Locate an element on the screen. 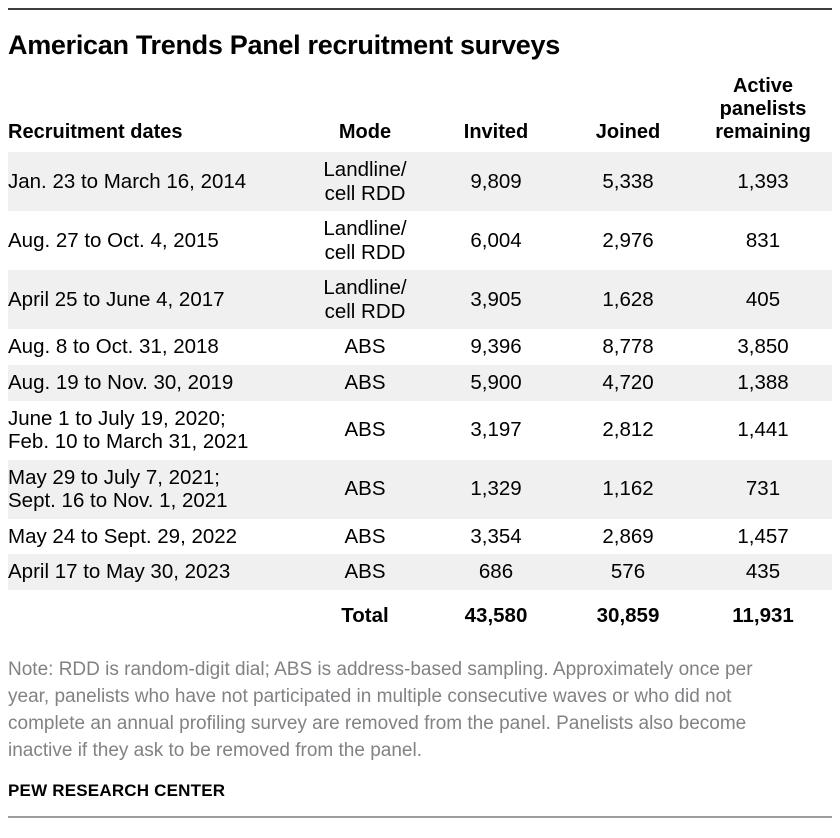  joined-cell: 5,338 is located at coordinates (628, 182).